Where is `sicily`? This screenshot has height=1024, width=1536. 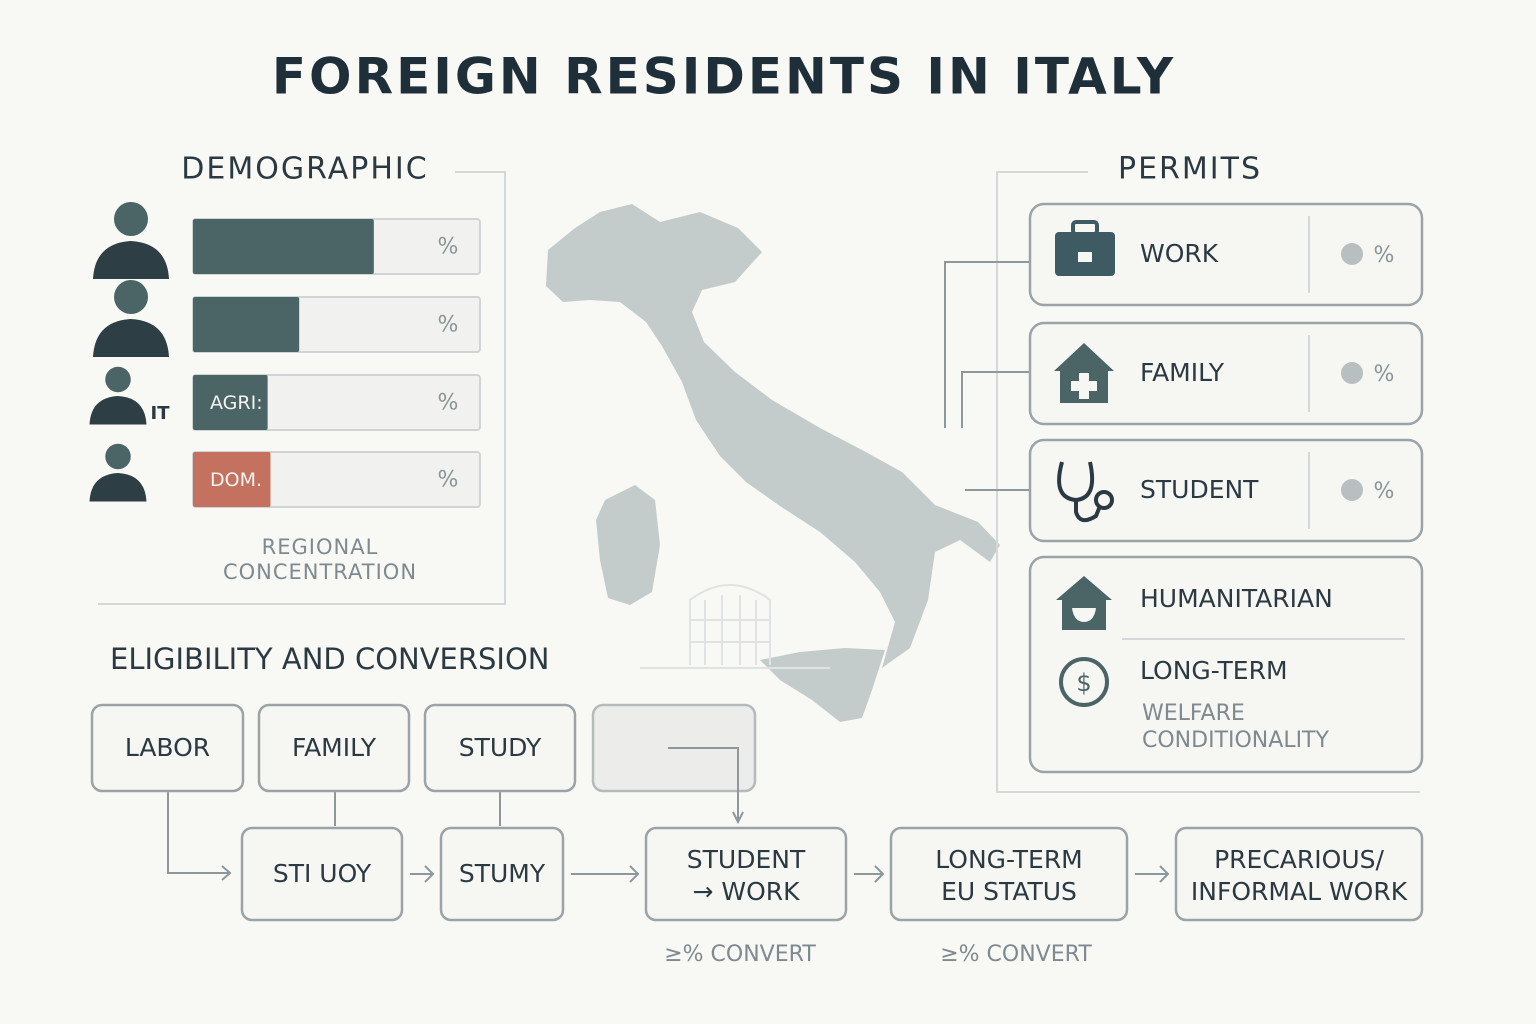
sicily is located at coordinates (822, 685).